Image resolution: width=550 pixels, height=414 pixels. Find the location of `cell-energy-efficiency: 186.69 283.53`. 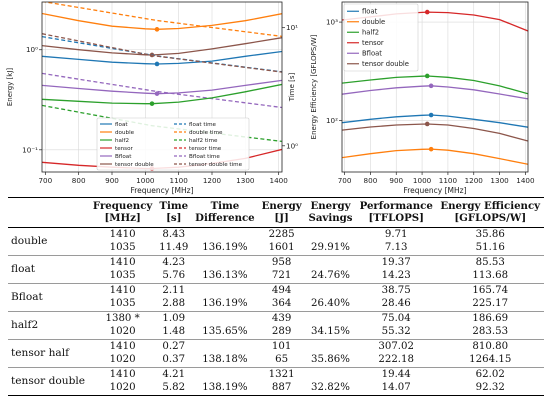

cell-energy-efficiency: 186.69 283.53 is located at coordinates (490, 326).